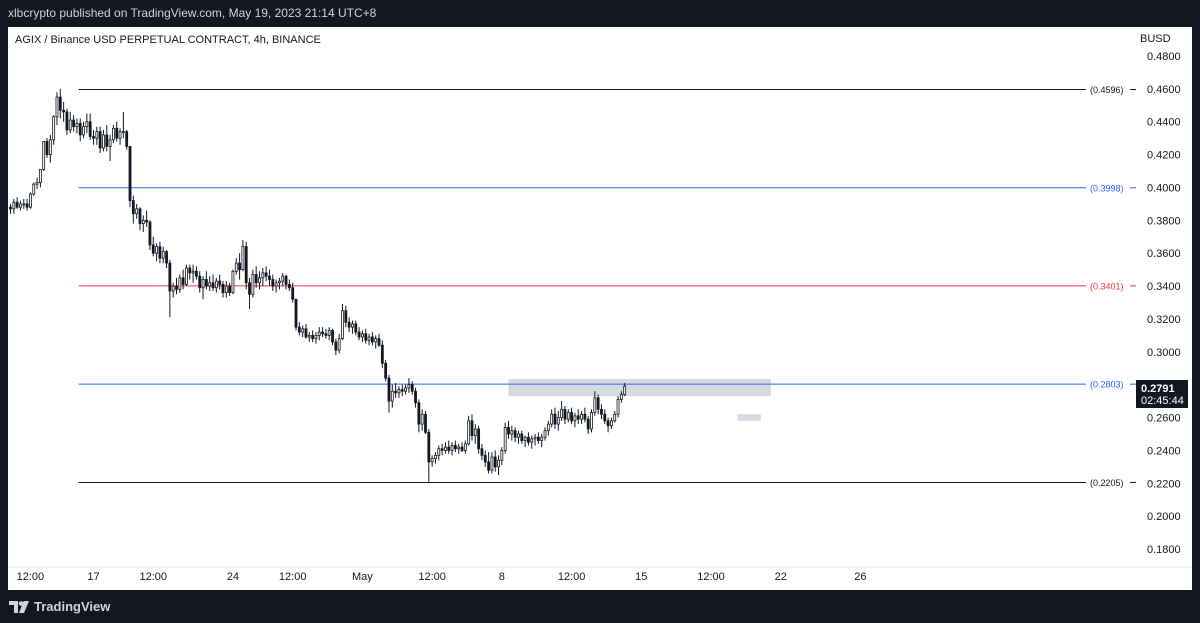 The image size is (1200, 623). Describe the element at coordinates (502, 577) in the screenshot. I see `time-tick-label: 8` at that location.